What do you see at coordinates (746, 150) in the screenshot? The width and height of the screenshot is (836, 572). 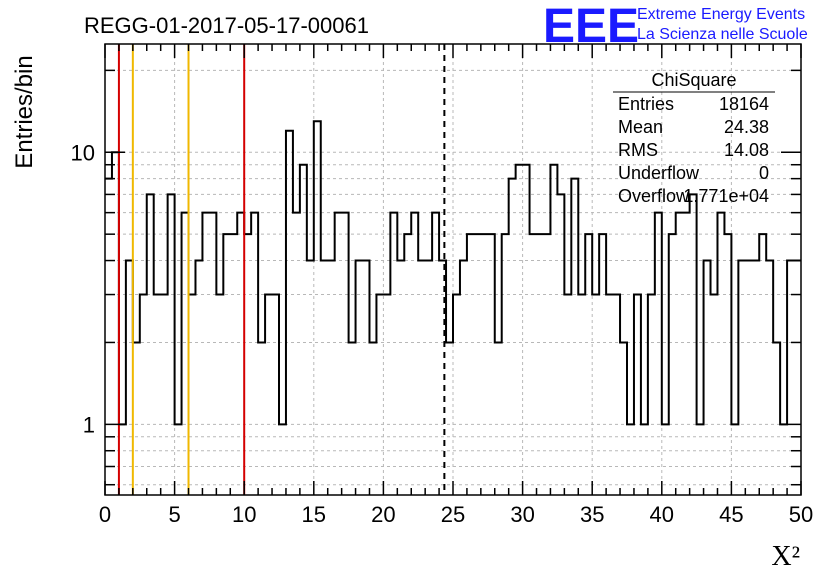 I see `stats-value: 14.08` at bounding box center [746, 150].